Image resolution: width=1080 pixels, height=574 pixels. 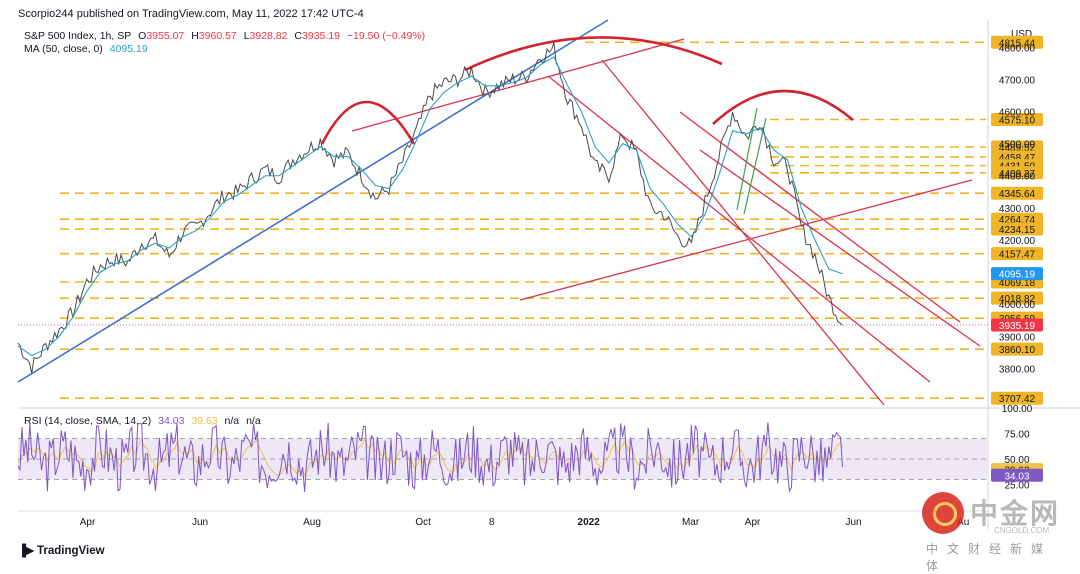 I want to click on tv-logo-icon: ▐▶, so click(x=26, y=551).